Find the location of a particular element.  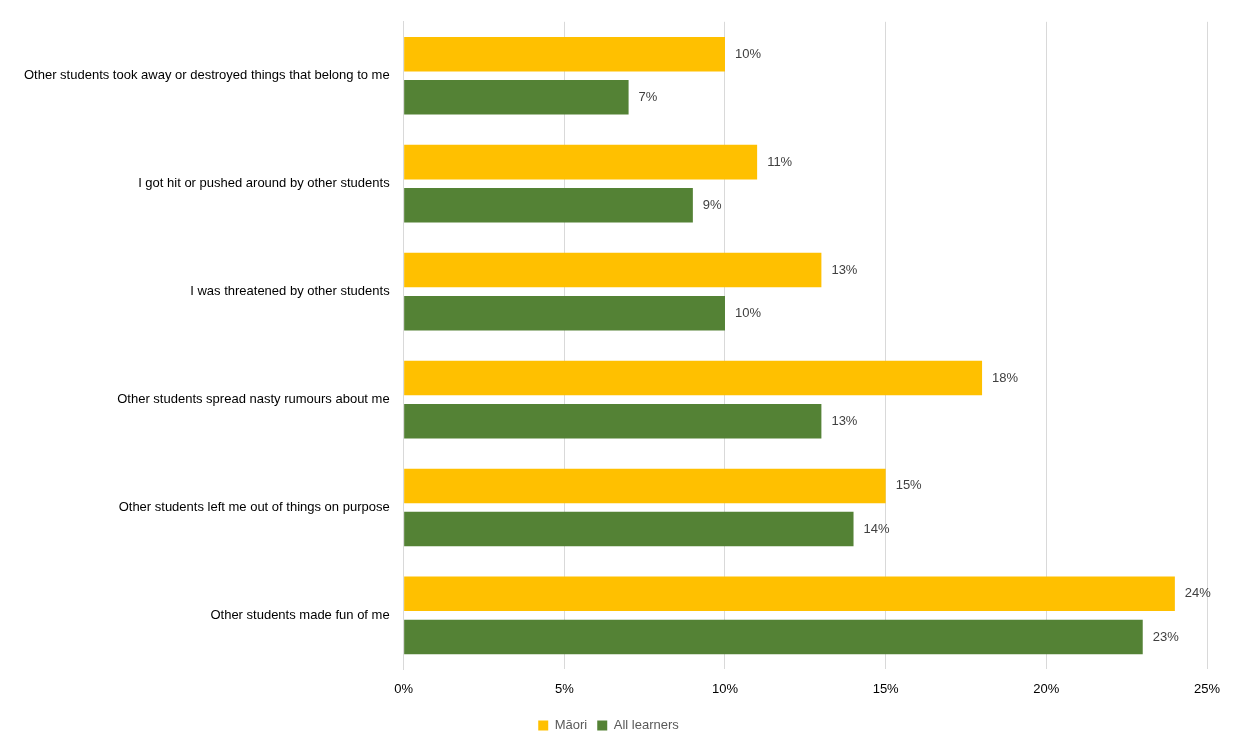

y-tick-label: I was threatened by other students is located at coordinates (290, 291).